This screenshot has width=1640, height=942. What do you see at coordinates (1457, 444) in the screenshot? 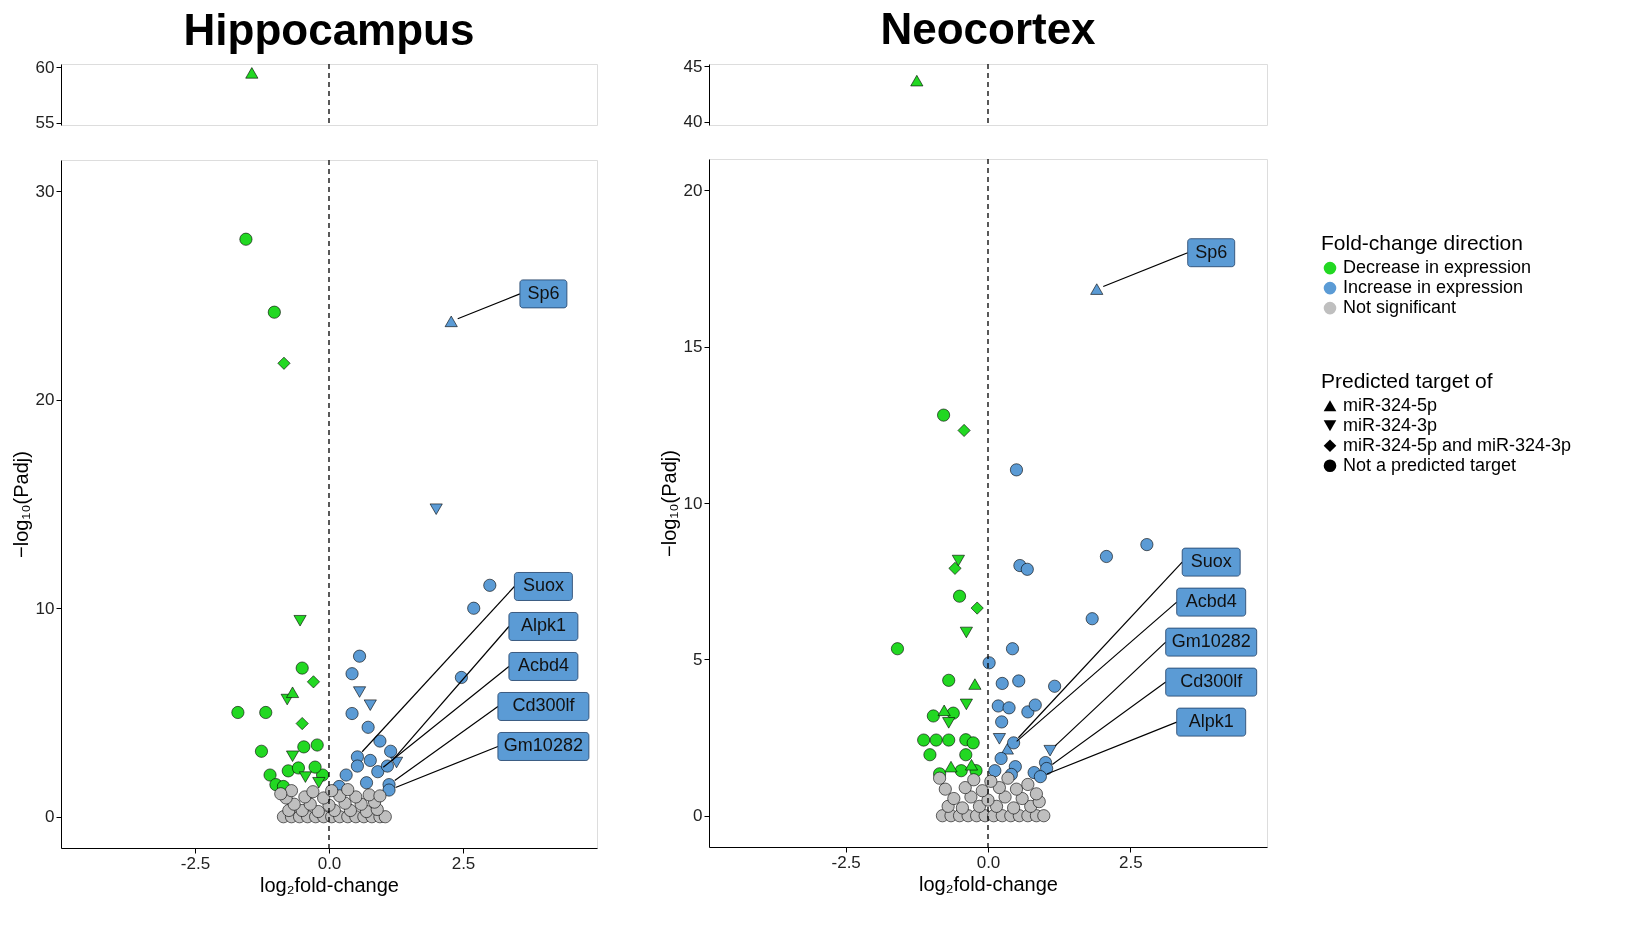
I see `legend-label: miR-324-5p and miR-324-3p` at bounding box center [1457, 444].